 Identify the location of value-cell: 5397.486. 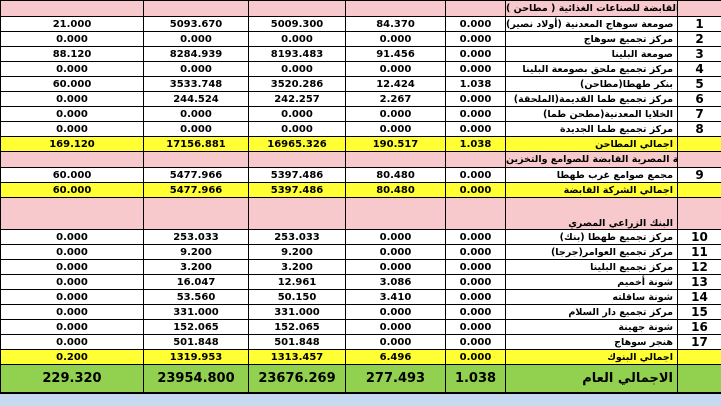
(297, 190).